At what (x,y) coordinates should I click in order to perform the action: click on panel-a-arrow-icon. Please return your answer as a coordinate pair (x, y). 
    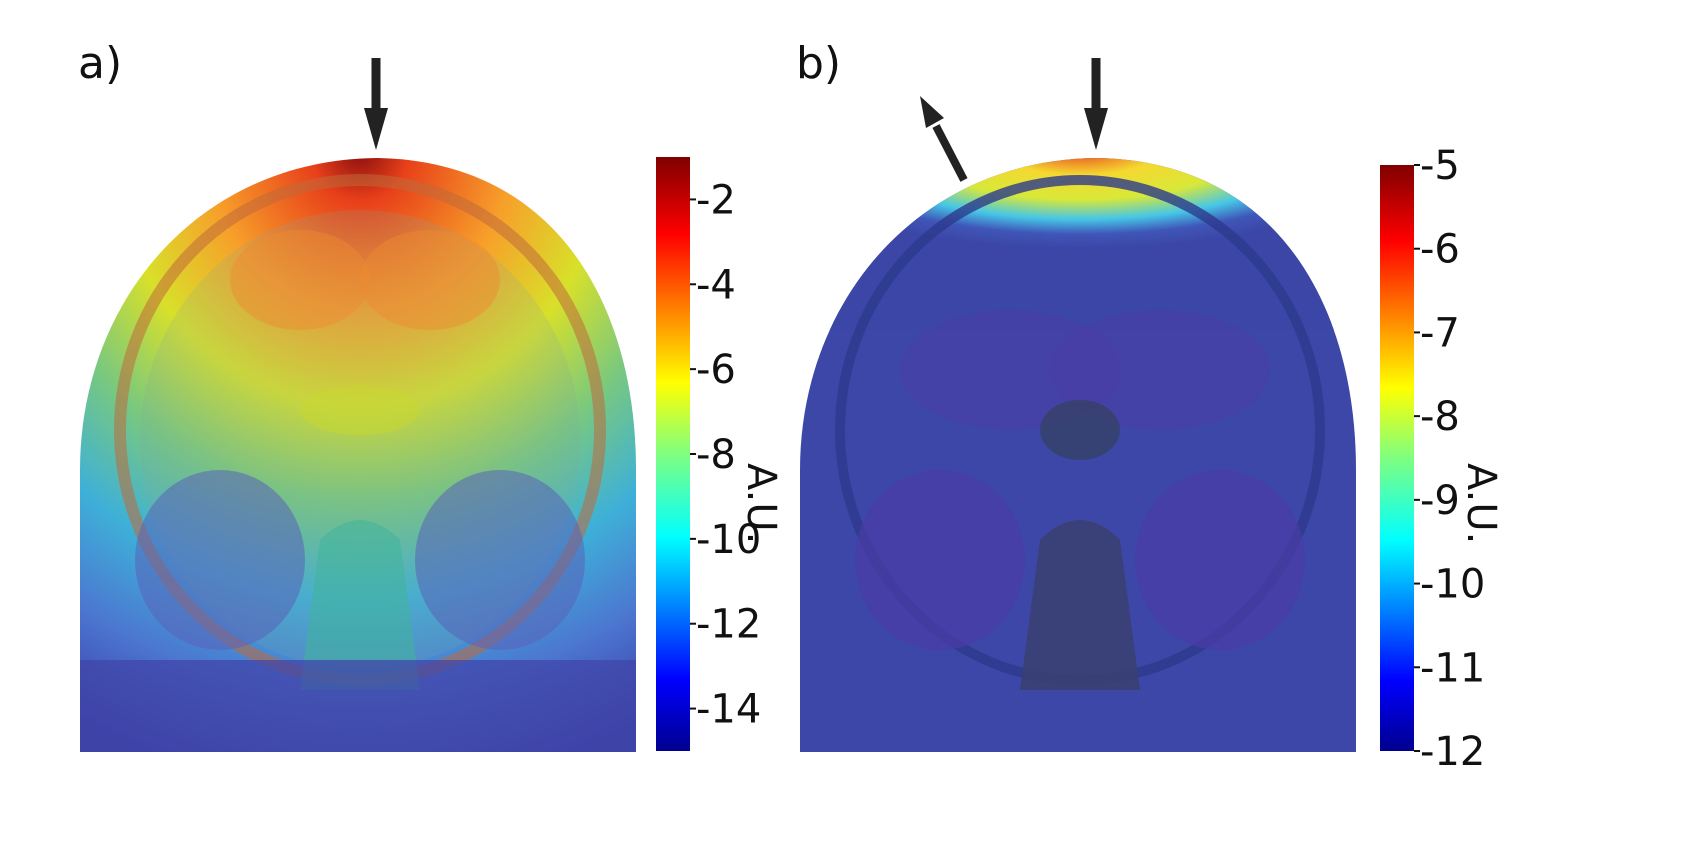
    Looking at the image, I should click on (376, 104).